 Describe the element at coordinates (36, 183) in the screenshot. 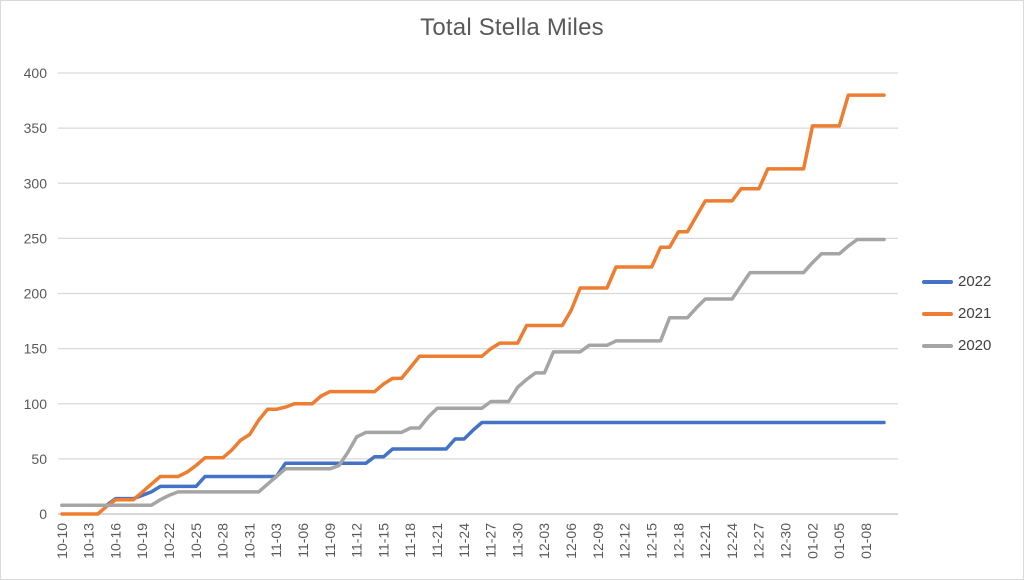

I see `y-axis-label: 300` at that location.